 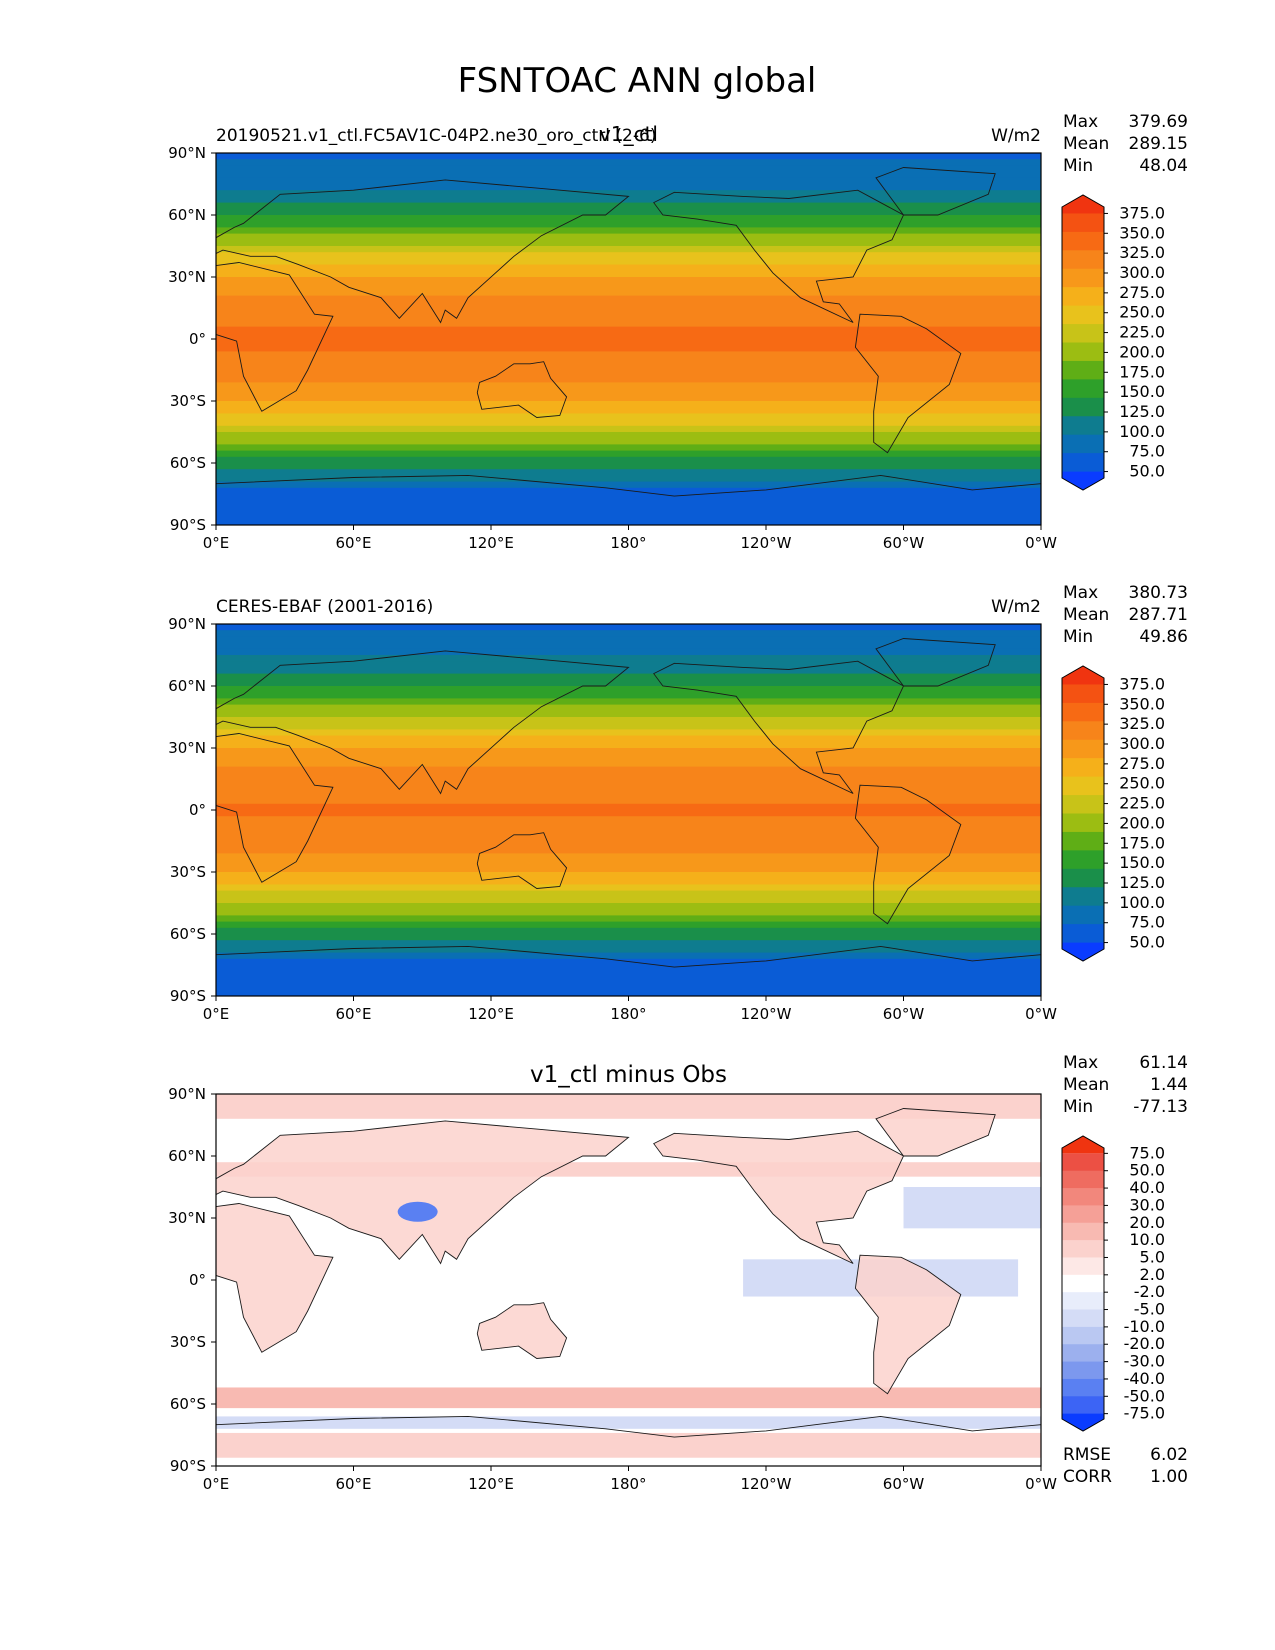 I want to click on colorbar-label: 175.0, so click(x=1142, y=842).